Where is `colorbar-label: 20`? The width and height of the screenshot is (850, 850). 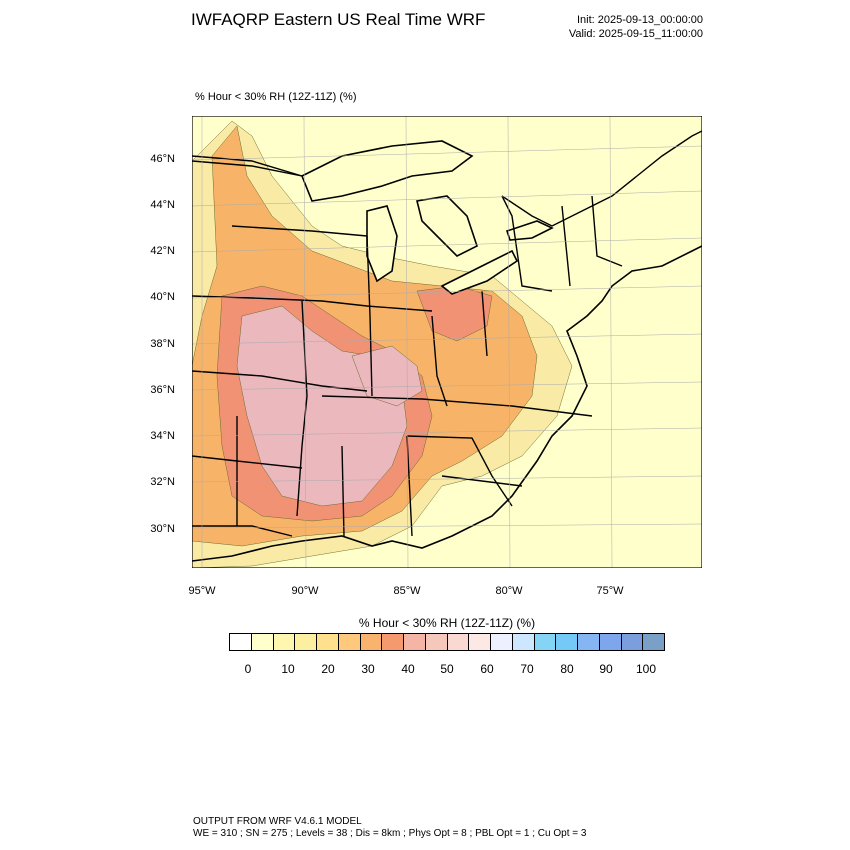 colorbar-label: 20 is located at coordinates (328, 669).